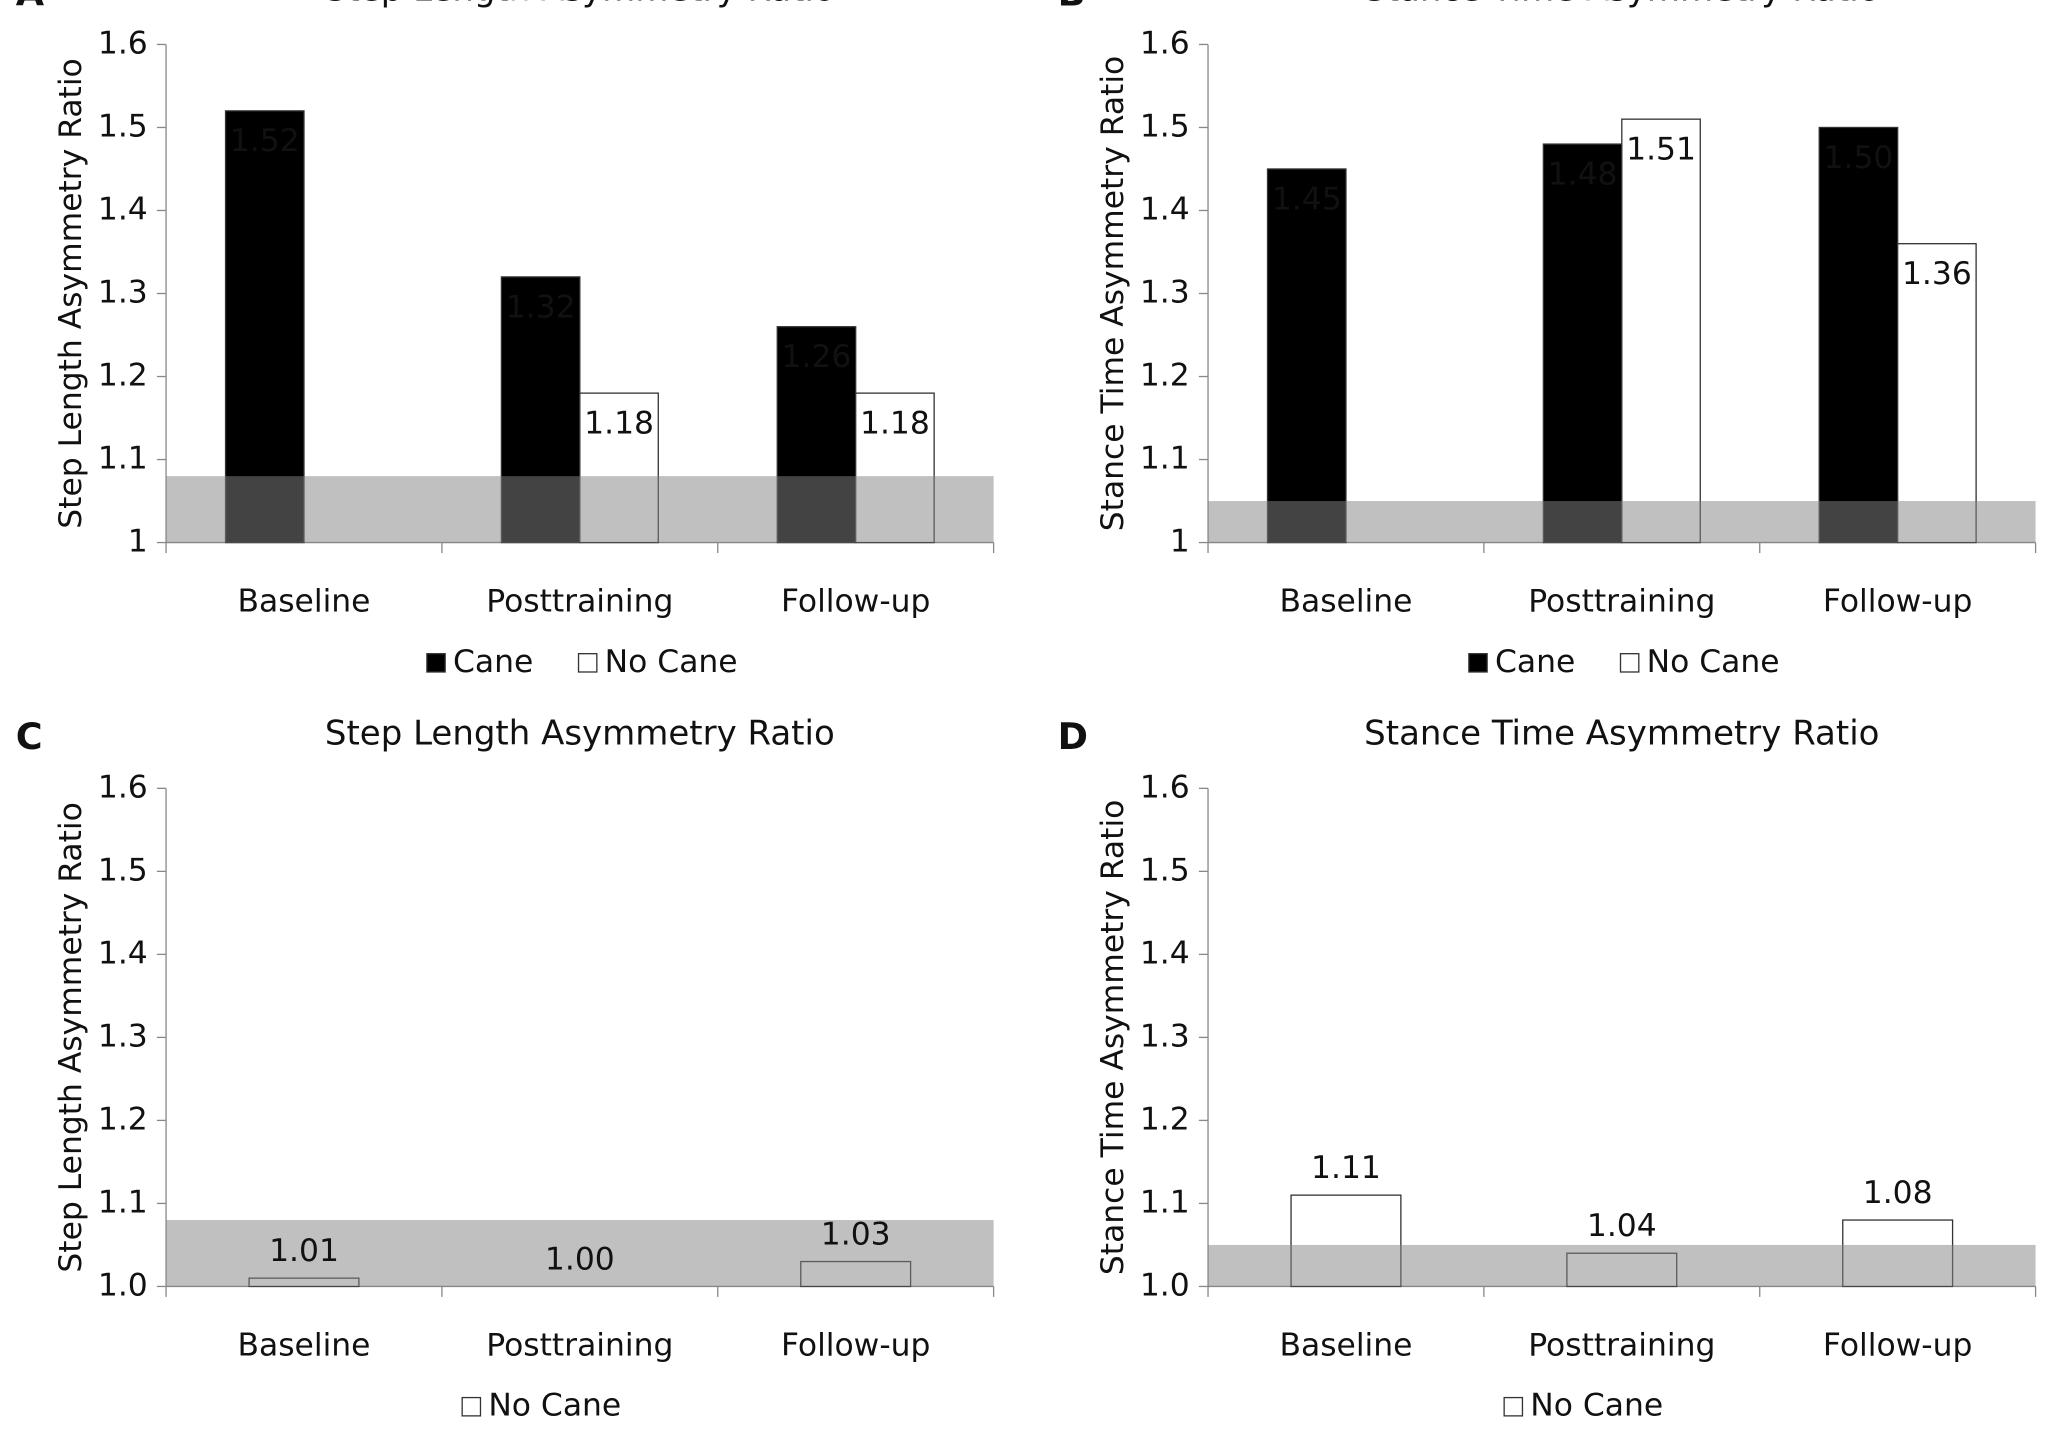  Describe the element at coordinates (856, 1234) in the screenshot. I see `value-label: 1.03` at that location.